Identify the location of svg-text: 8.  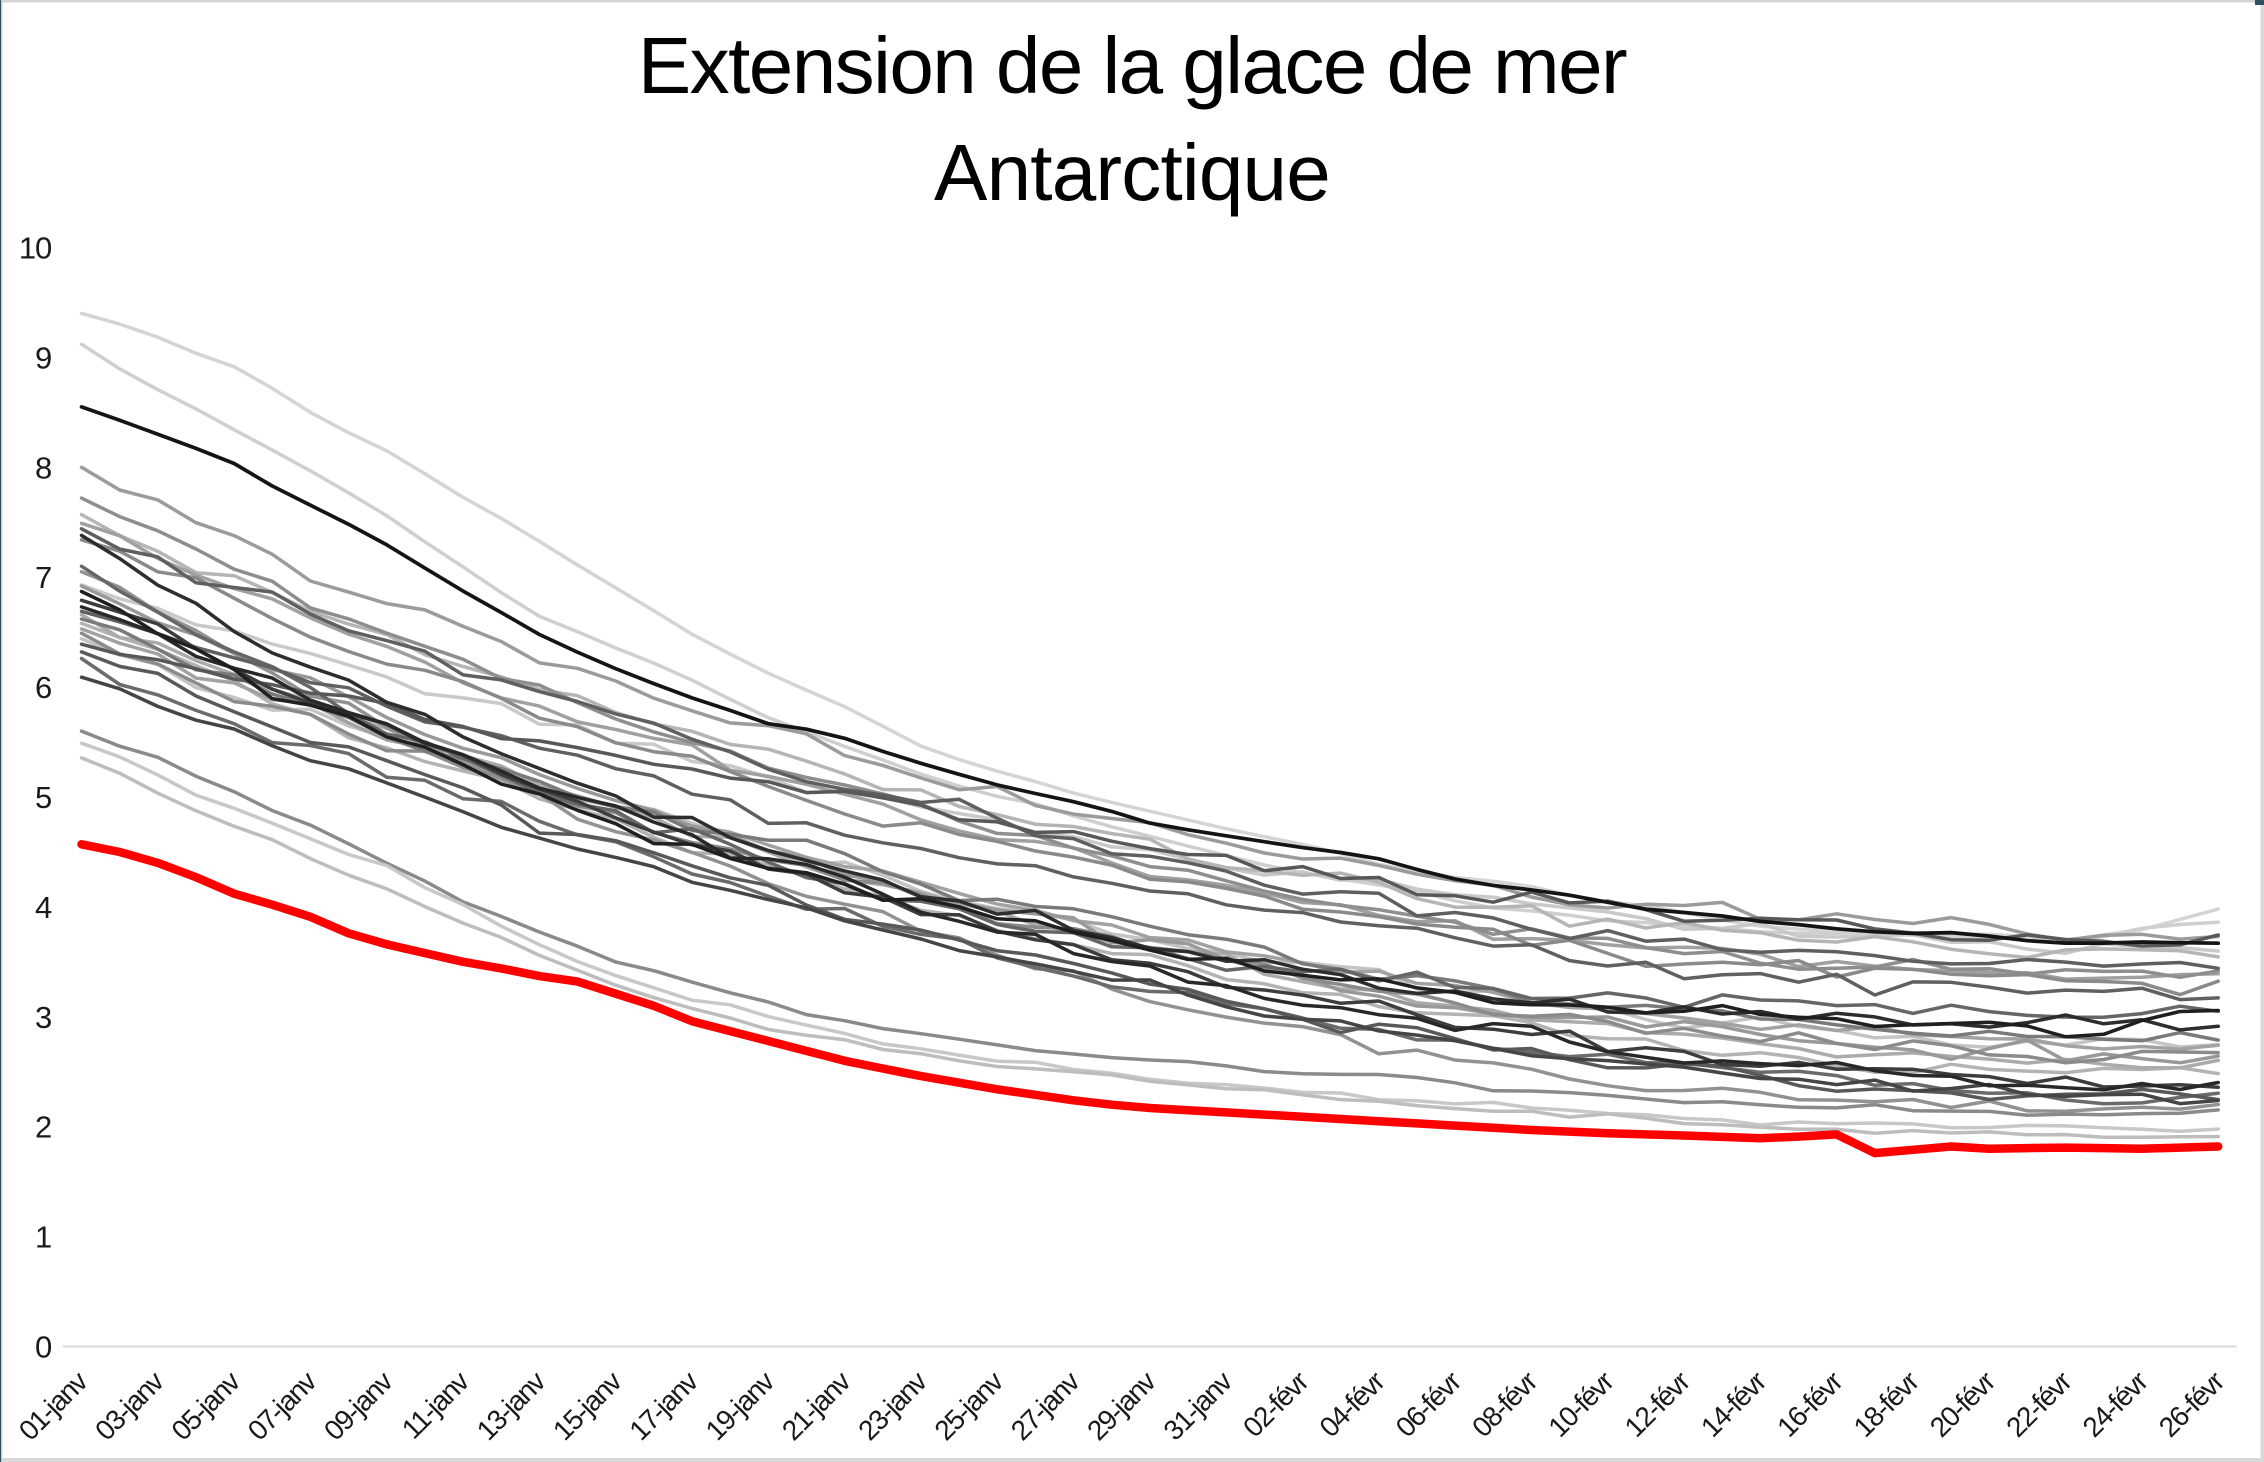
(43, 467).